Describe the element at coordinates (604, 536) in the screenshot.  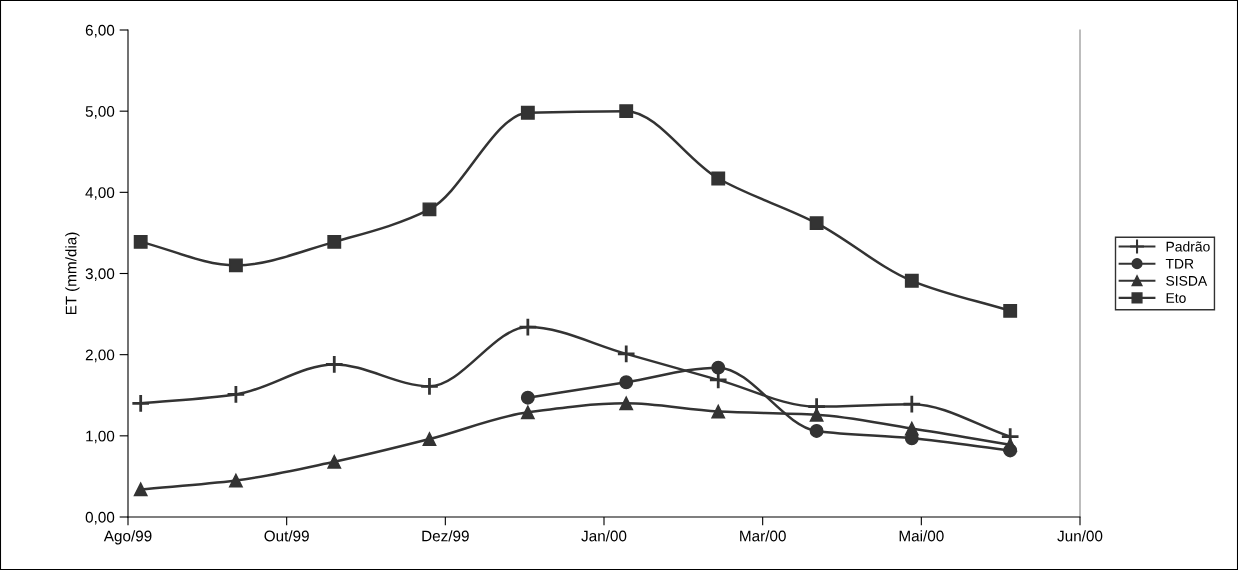
I see `x-tick-label: Jan/00` at that location.